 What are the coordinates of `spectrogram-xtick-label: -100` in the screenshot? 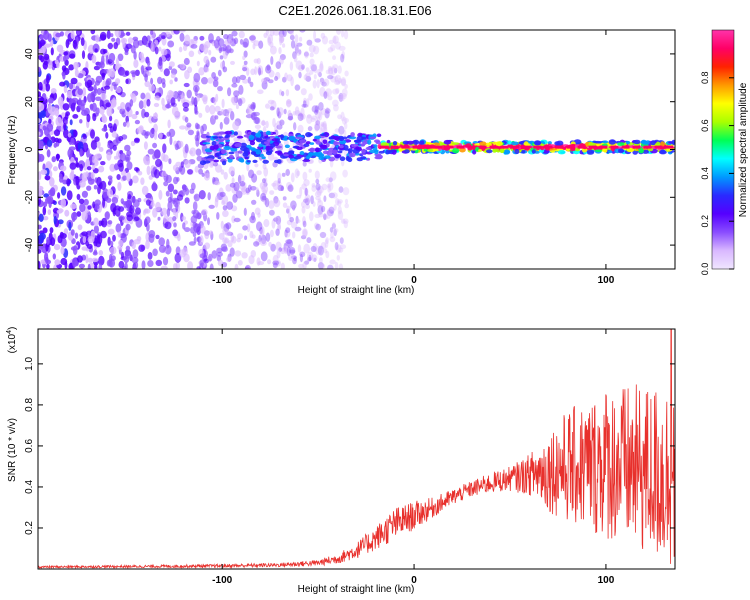 It's located at (222, 280).